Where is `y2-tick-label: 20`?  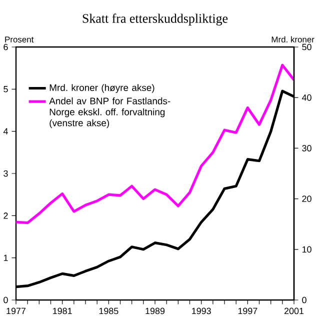 y2-tick-label: 20 is located at coordinates (307, 199).